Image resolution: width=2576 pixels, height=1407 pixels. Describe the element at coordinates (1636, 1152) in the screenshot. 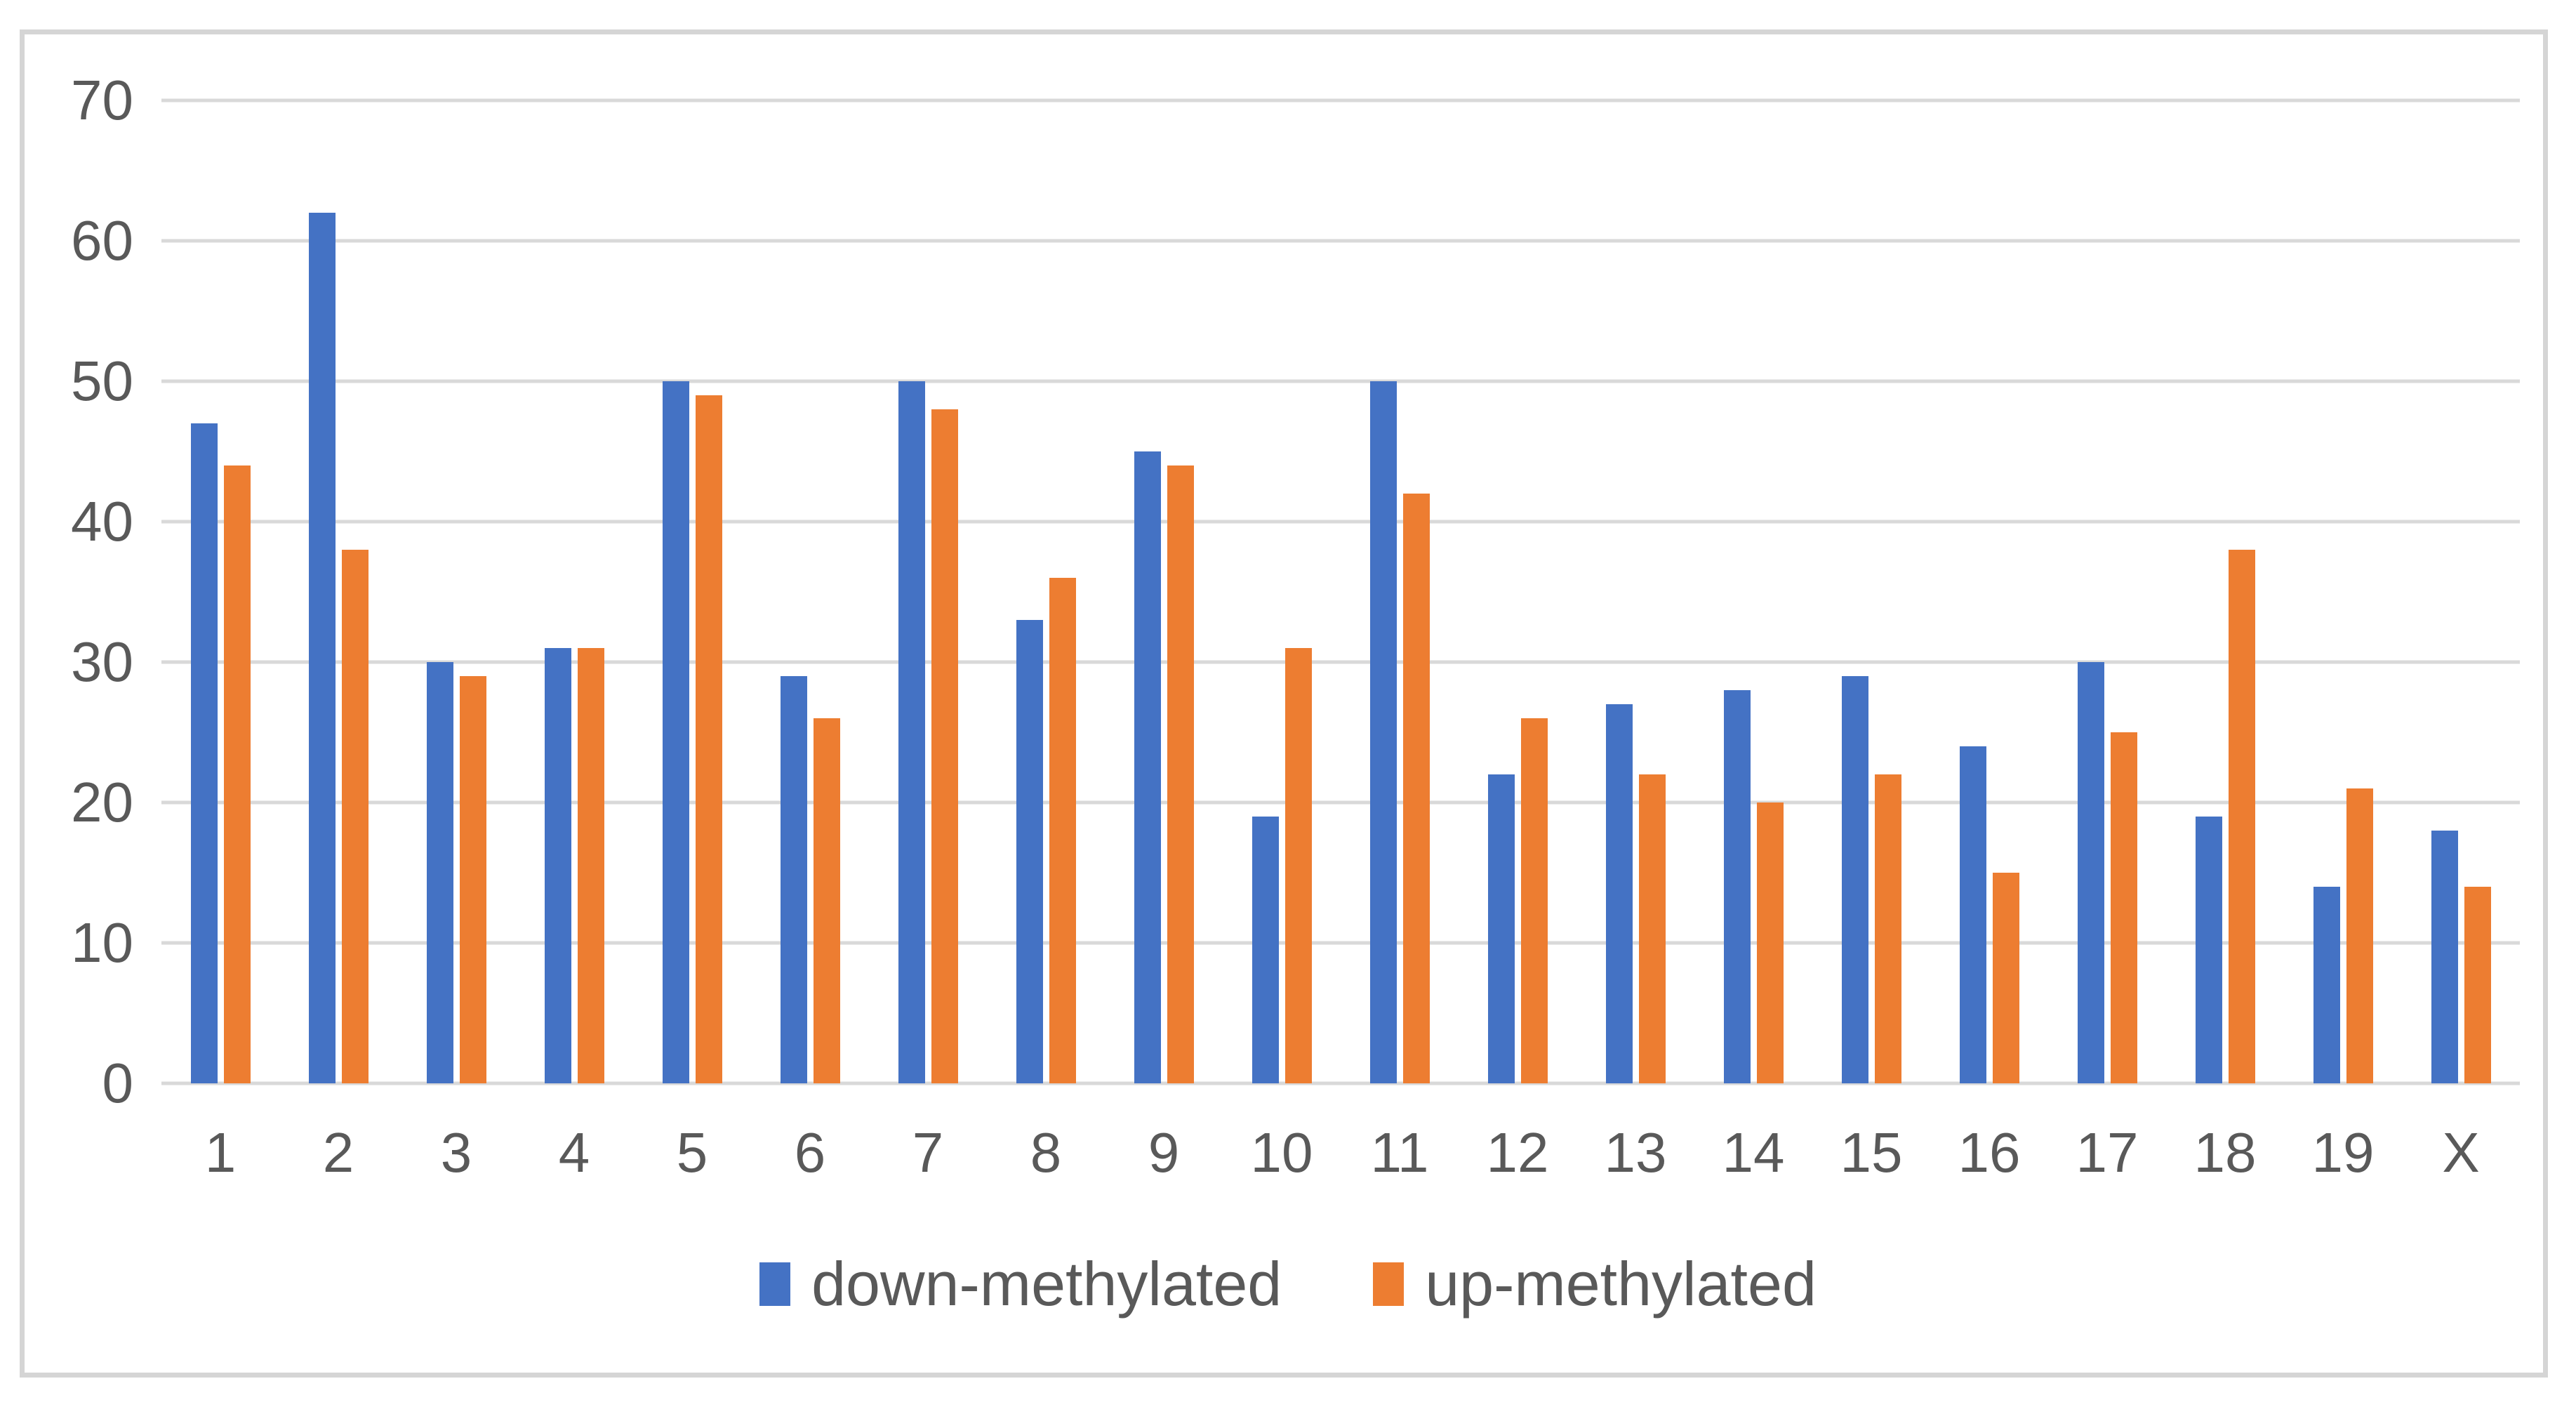

I see `x-tick-label-13: 13` at that location.